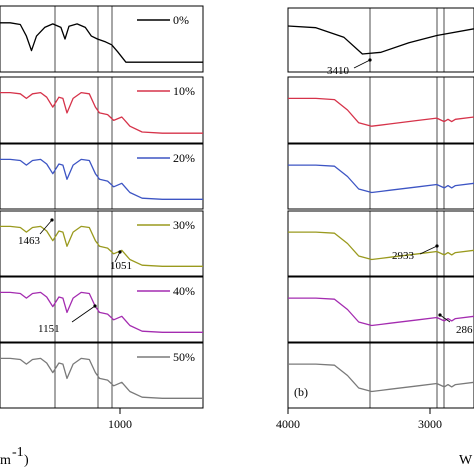 The image size is (474, 474). Describe the element at coordinates (5, 460) in the screenshot. I see `panel-a-x-axis-title-text: m` at that location.